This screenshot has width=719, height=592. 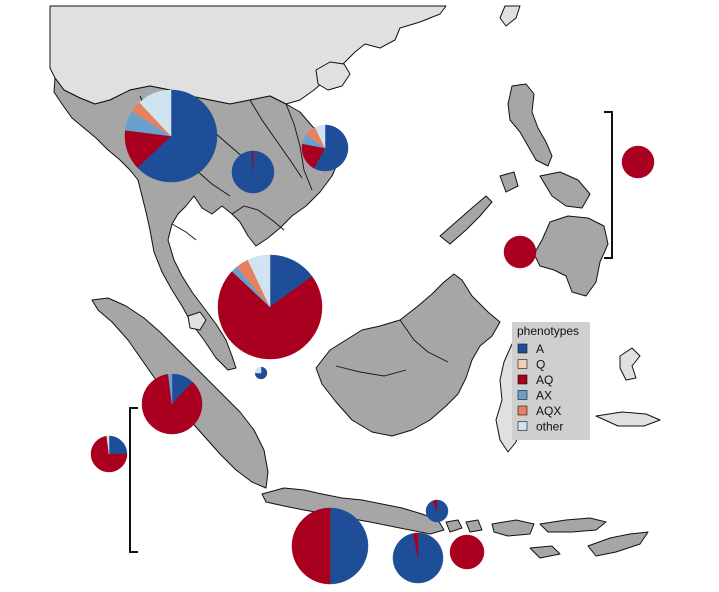 I want to click on legend-label-ax: AX, so click(x=544, y=396).